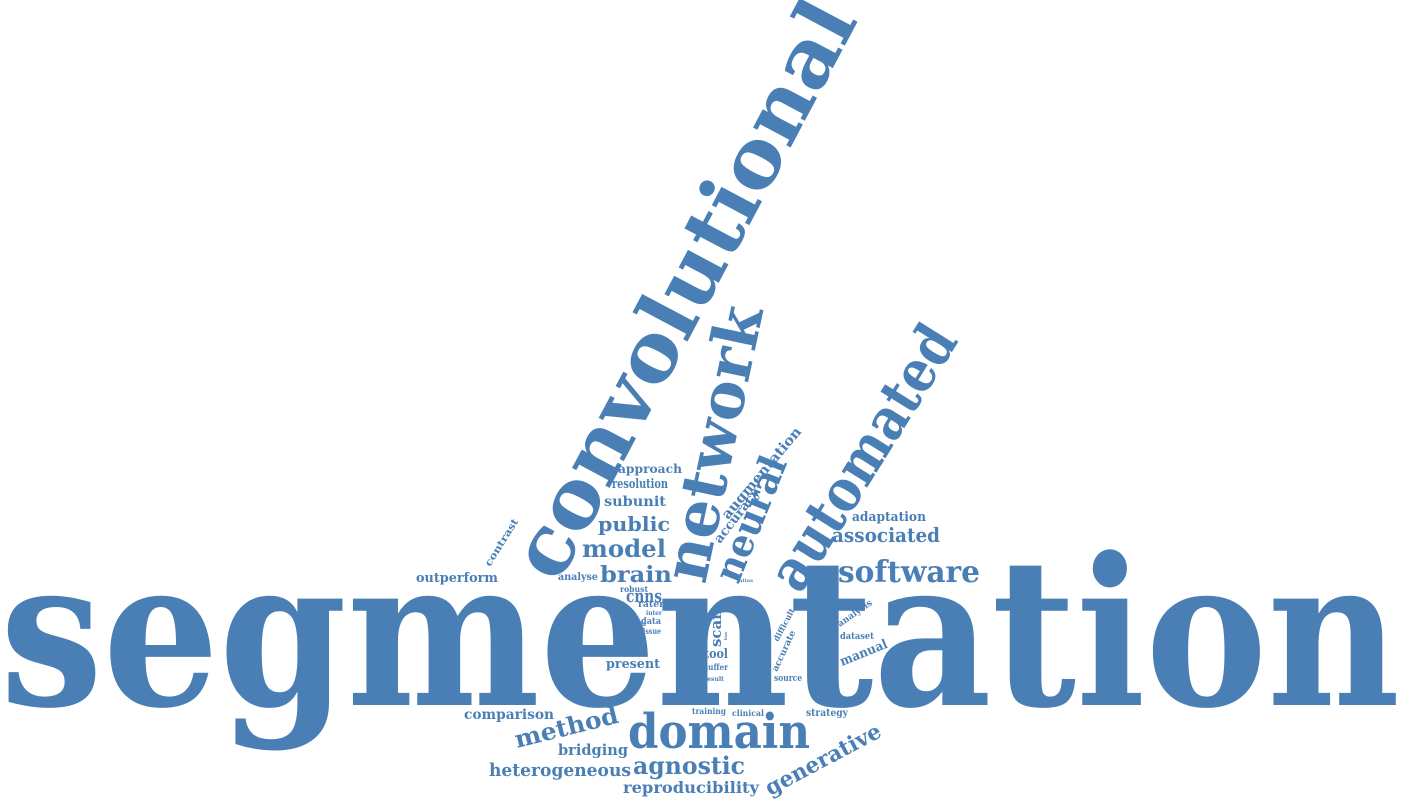  What do you see at coordinates (634, 589) in the screenshot?
I see `word-robust: robust` at bounding box center [634, 589].